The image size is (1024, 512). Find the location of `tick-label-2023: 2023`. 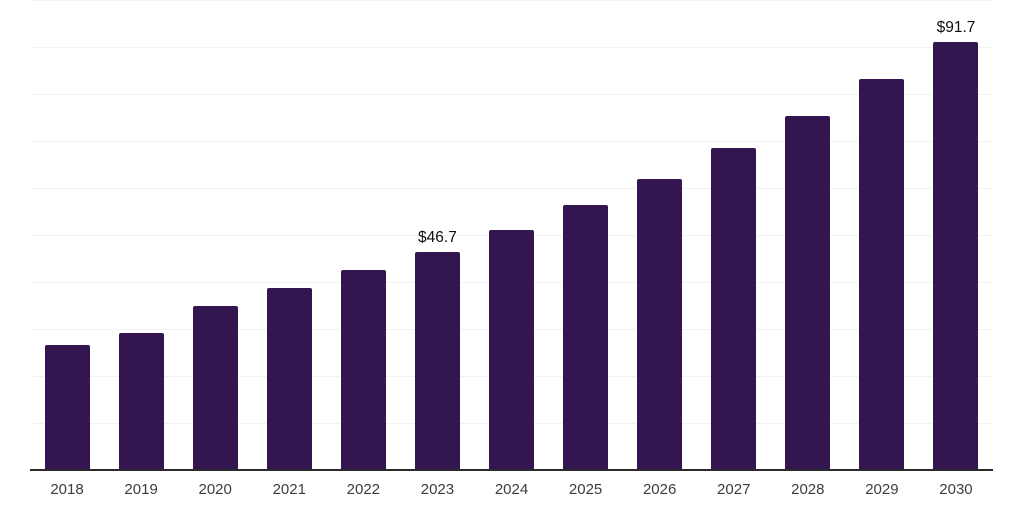

tick-label-2023: 2023 is located at coordinates (437, 489).